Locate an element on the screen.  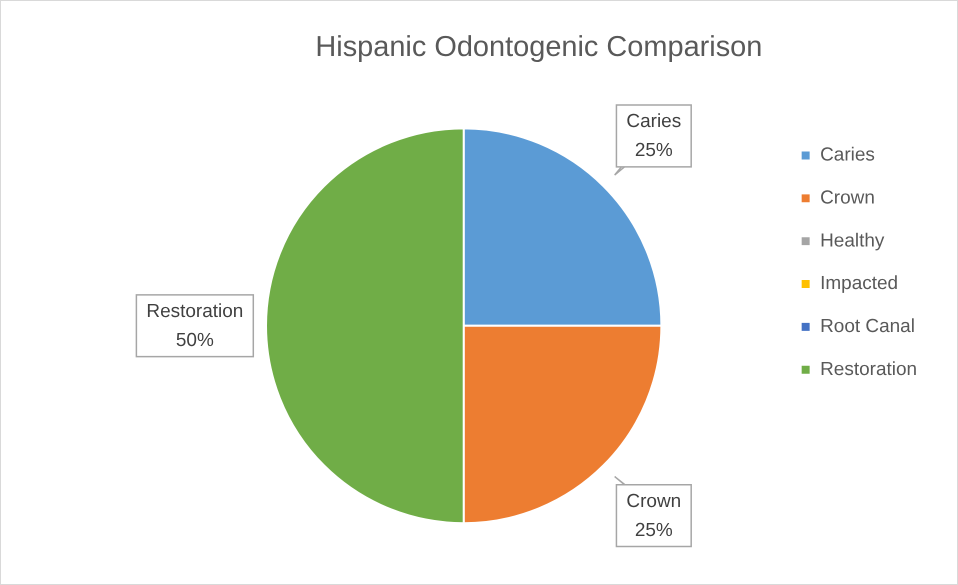
data-label: 50% is located at coordinates (195, 340).